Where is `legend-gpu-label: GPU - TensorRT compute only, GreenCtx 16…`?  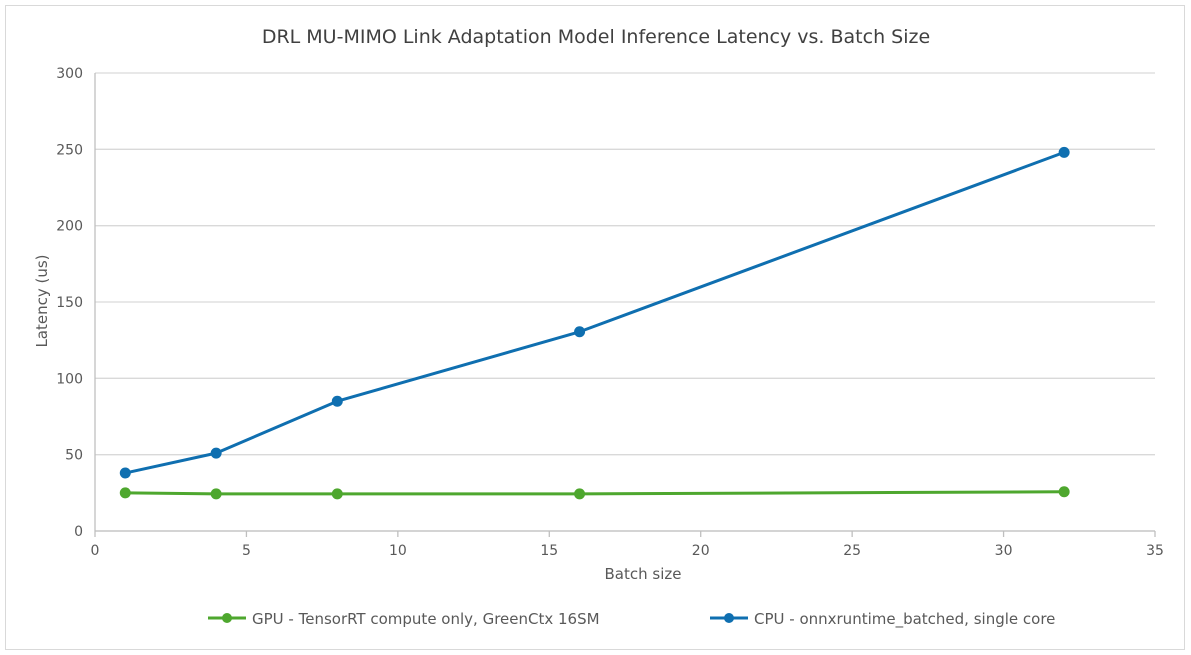 legend-gpu-label: GPU - TensorRT compute only, GreenCtx 16… is located at coordinates (426, 619).